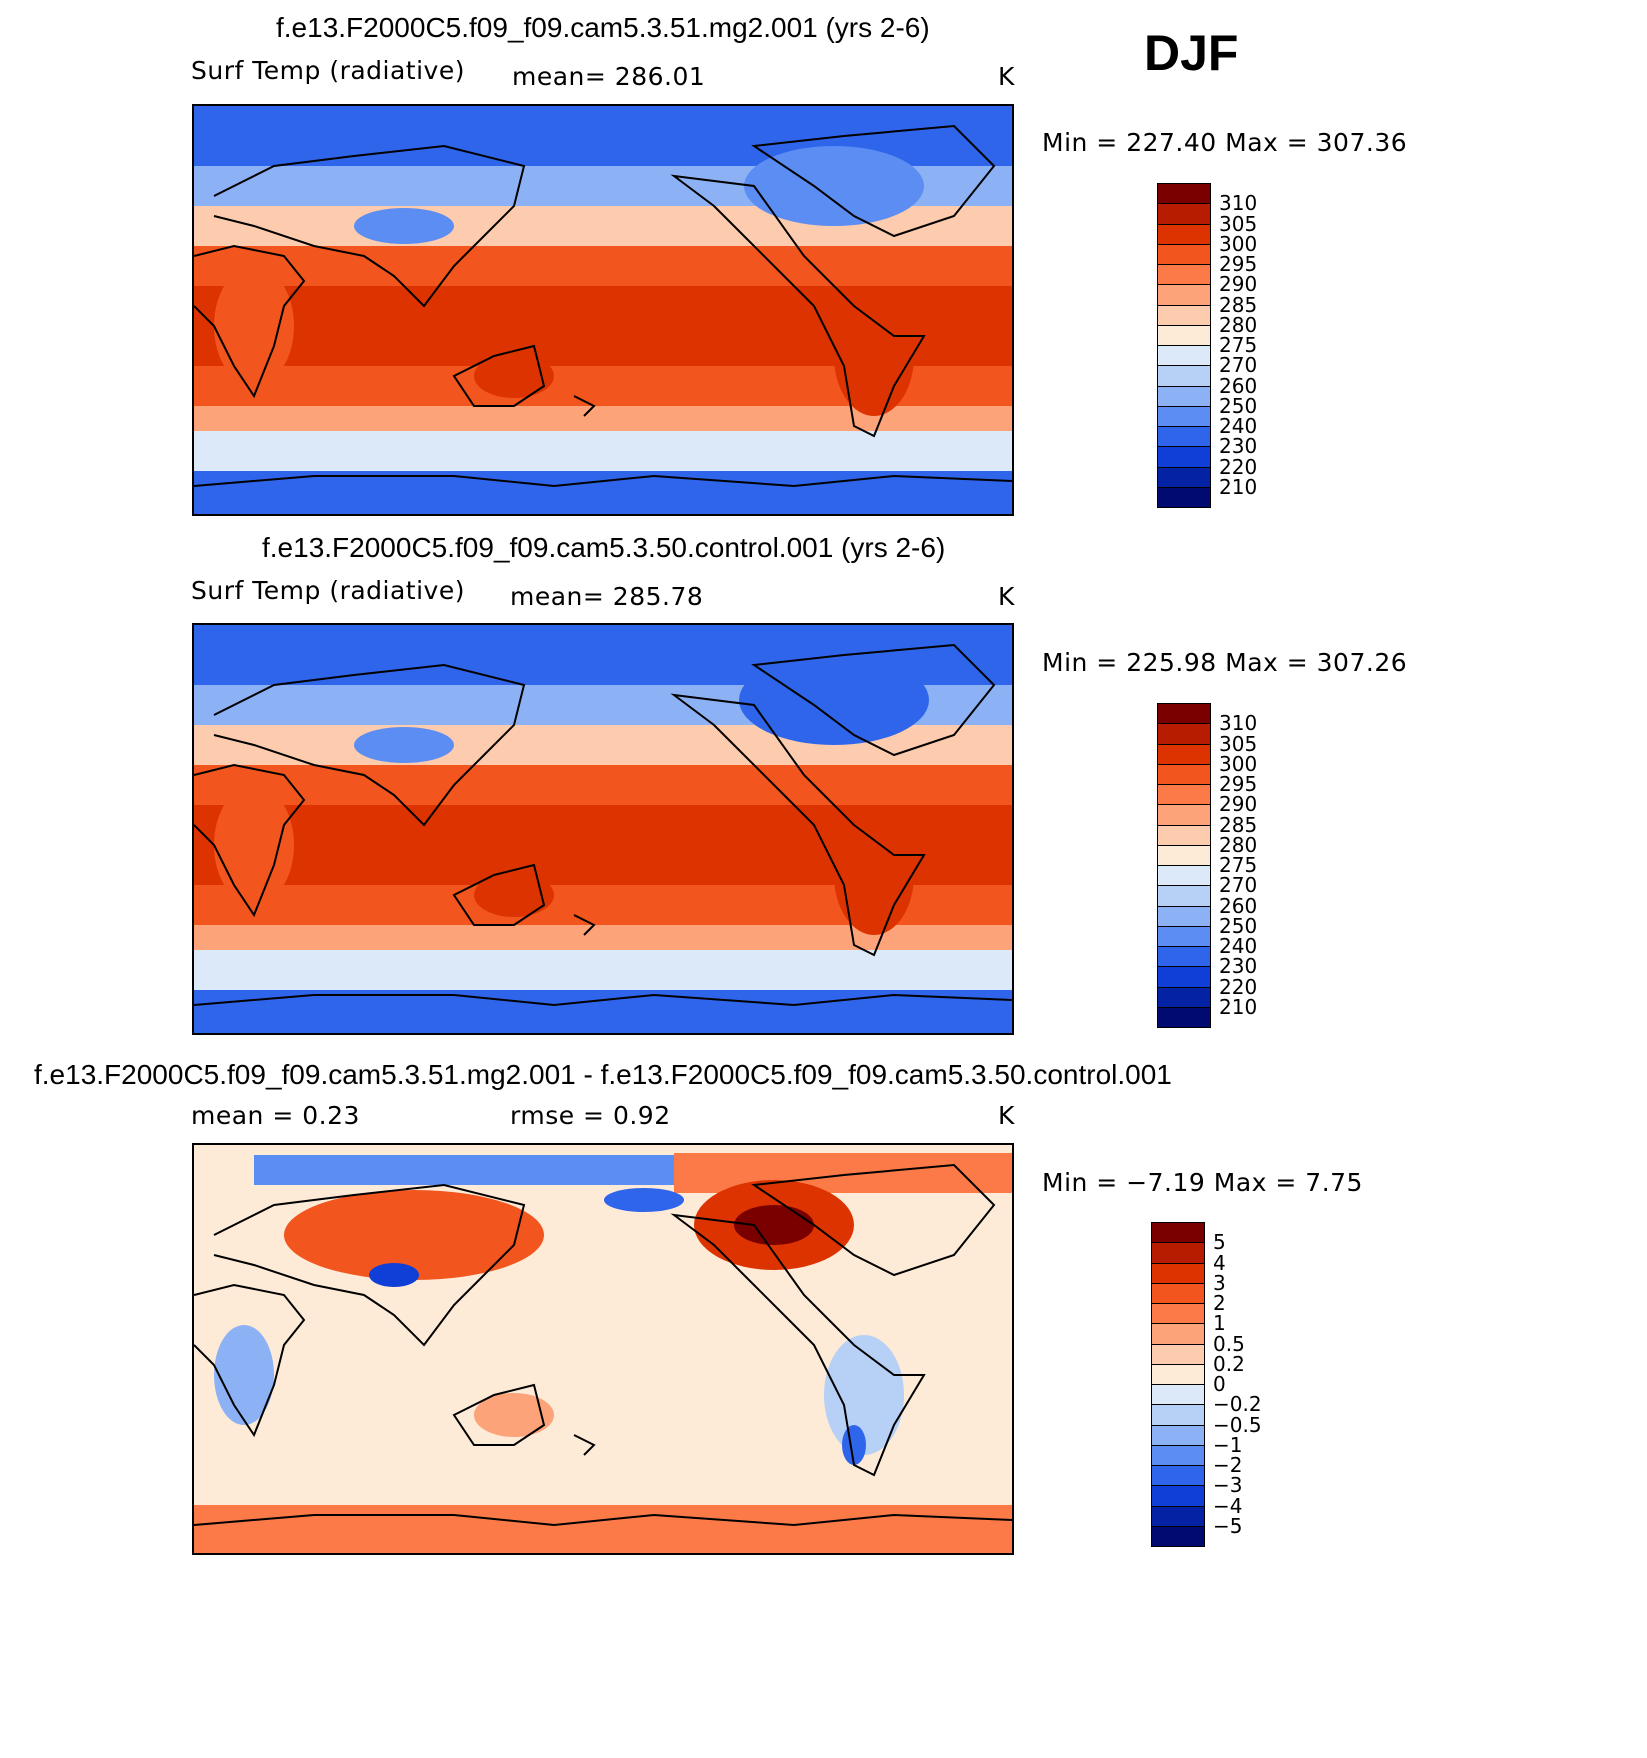  Describe the element at coordinates (1238, 966) in the screenshot. I see `colorbar-label: 230` at that location.